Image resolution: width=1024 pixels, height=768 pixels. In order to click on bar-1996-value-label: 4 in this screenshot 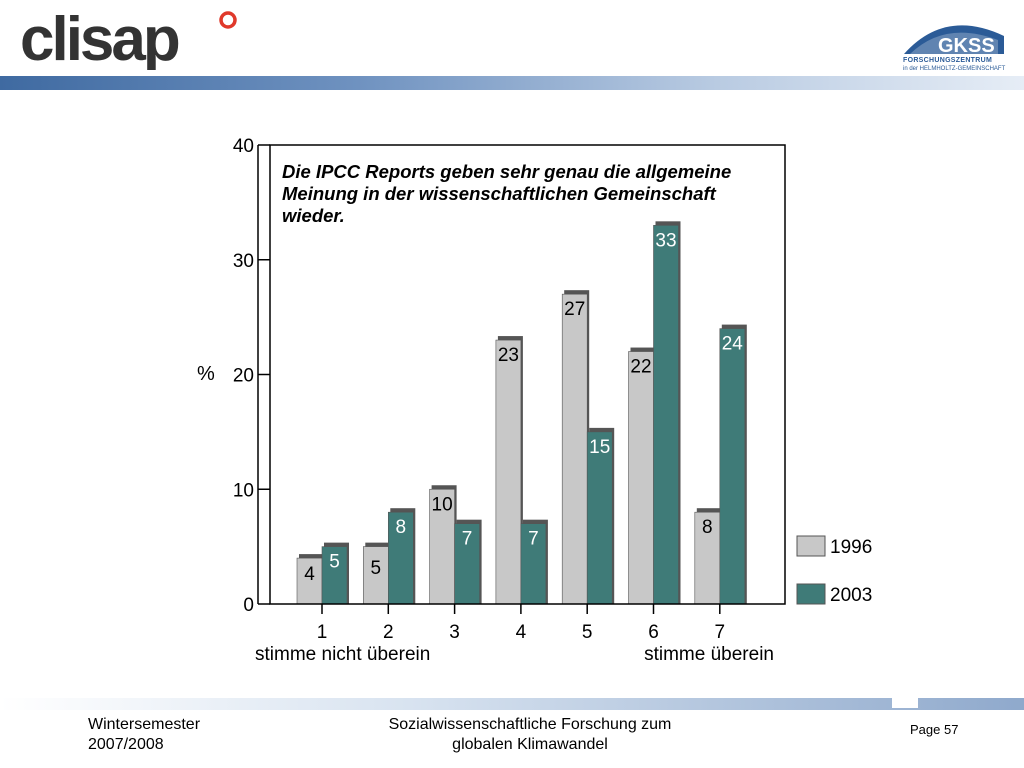, I will do `click(309, 574)`.